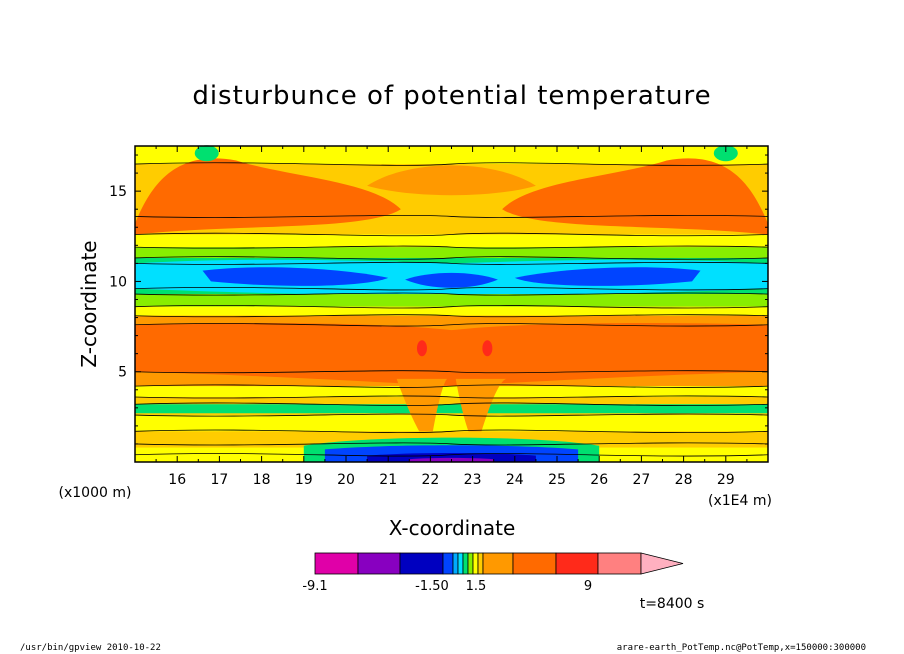  Describe the element at coordinates (476, 586) in the screenshot. I see `colorbar-label-pos: 1.5` at that location.